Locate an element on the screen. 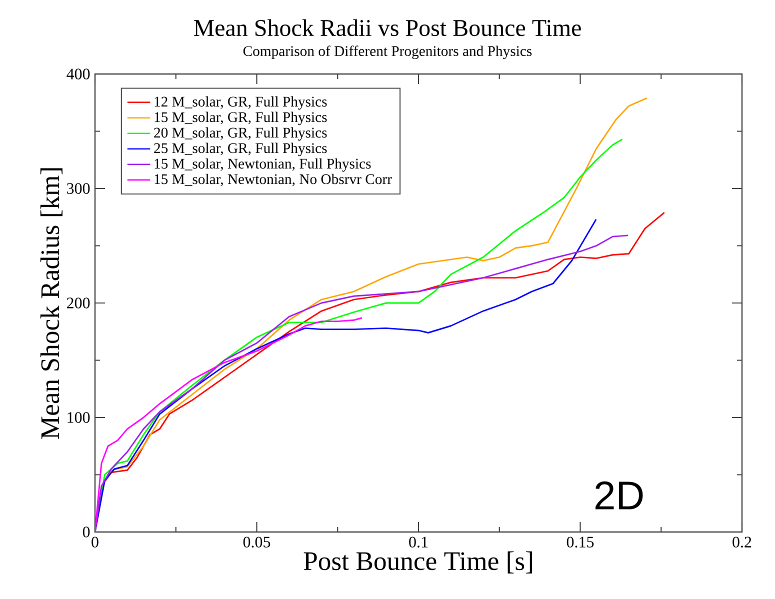 The width and height of the screenshot is (775, 599). x-axis-title: Post Bounce Time [s] is located at coordinates (418, 562).